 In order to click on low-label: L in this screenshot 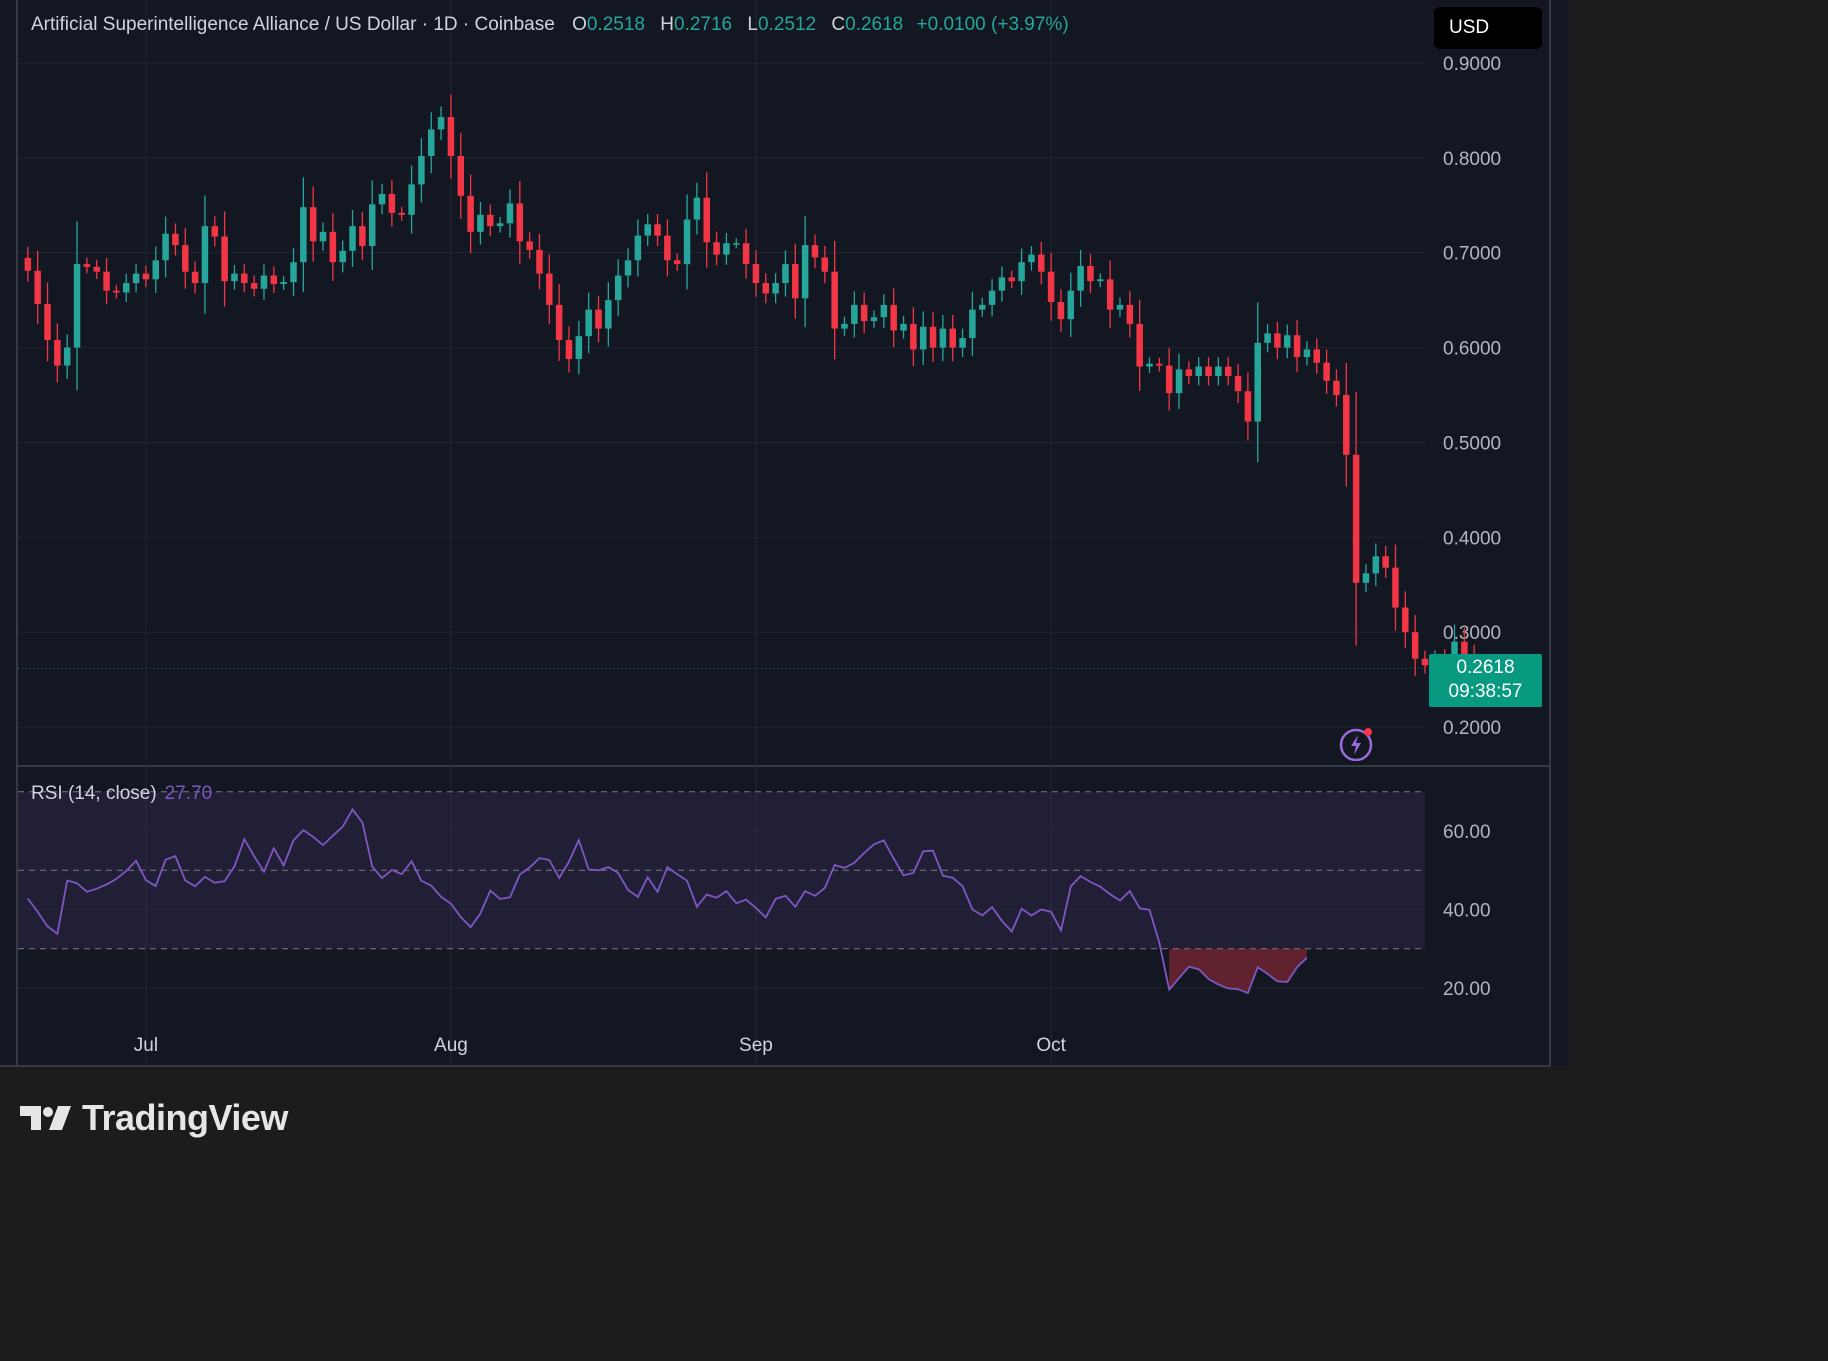, I will do `click(752, 24)`.